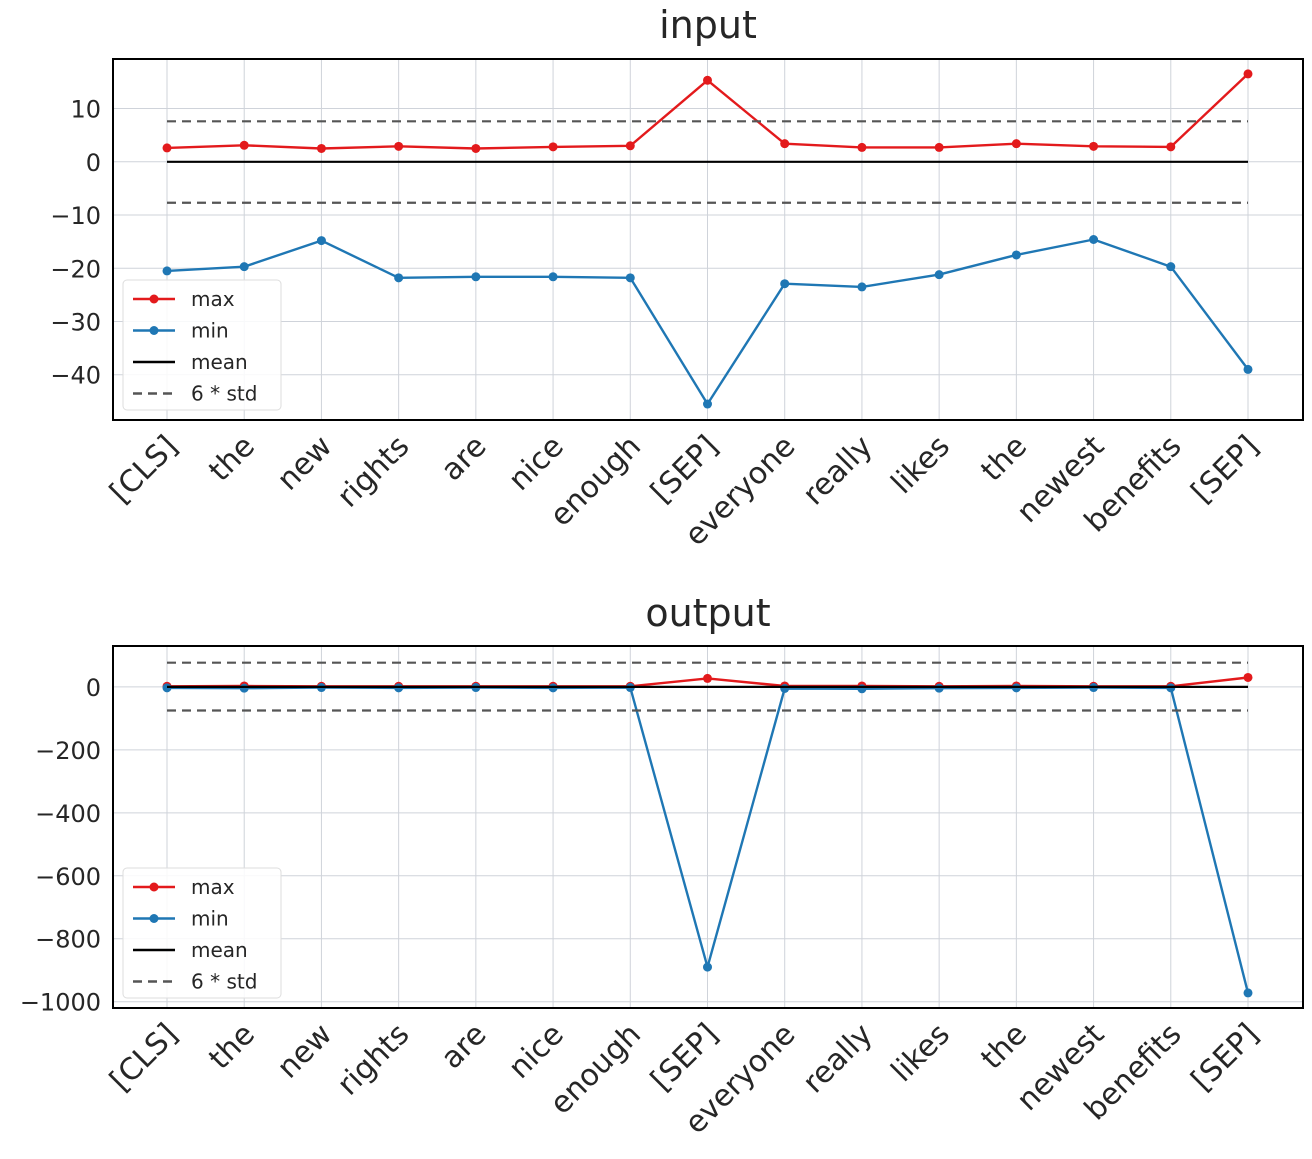 This screenshot has width=1312, height=1159. I want to click on y-tick-label: −400, so click(68, 814).